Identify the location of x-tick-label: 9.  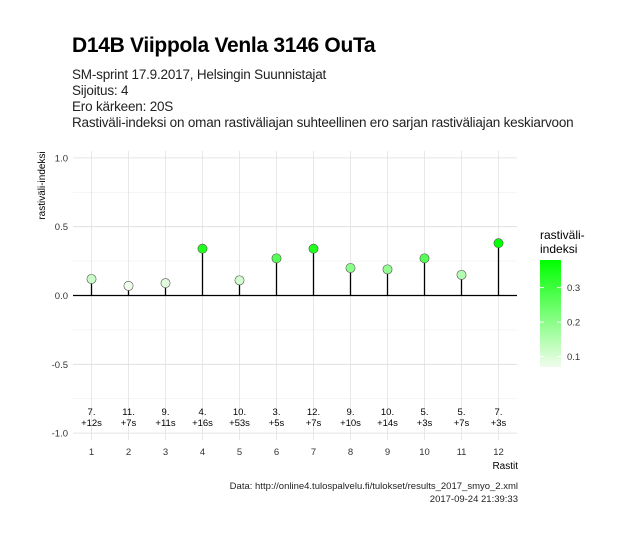
(387, 452).